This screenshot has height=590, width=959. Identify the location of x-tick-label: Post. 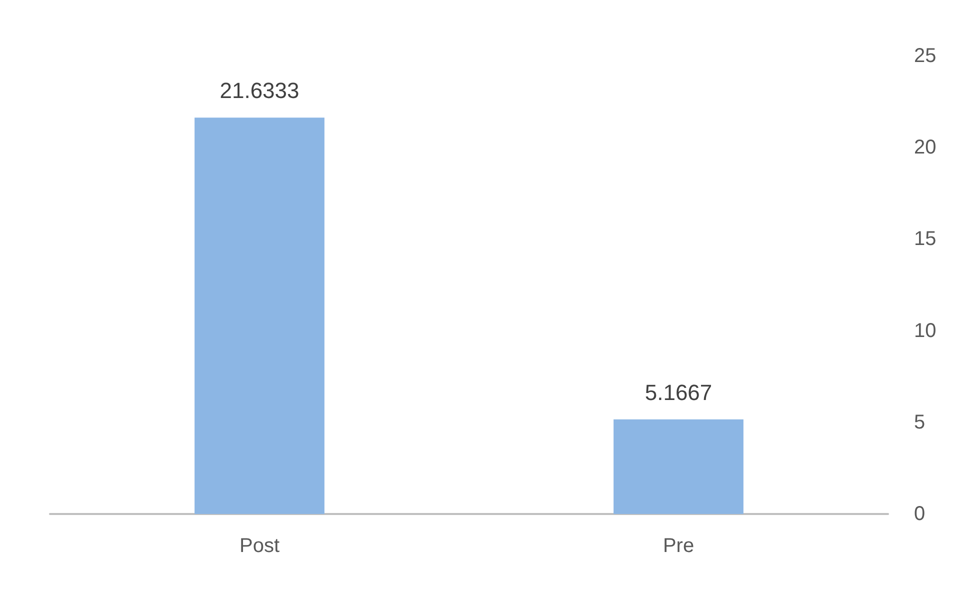
(259, 546).